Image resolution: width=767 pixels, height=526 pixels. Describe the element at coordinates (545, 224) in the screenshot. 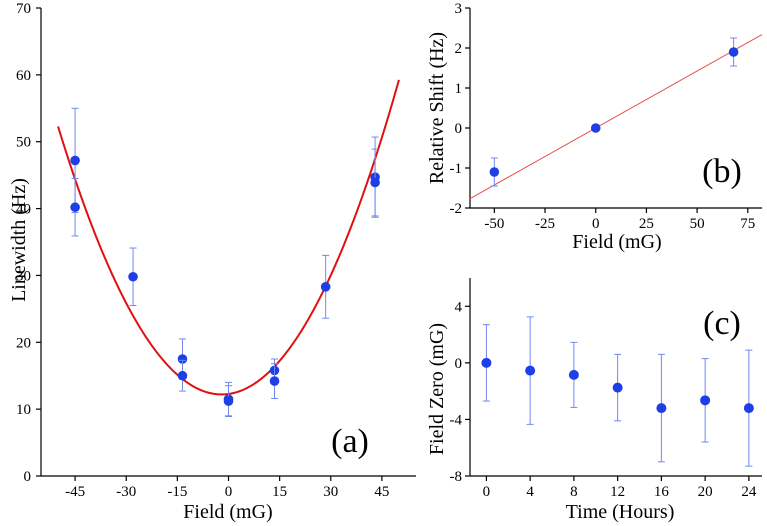

I see `panel-b-x-tick-label: -25` at that location.